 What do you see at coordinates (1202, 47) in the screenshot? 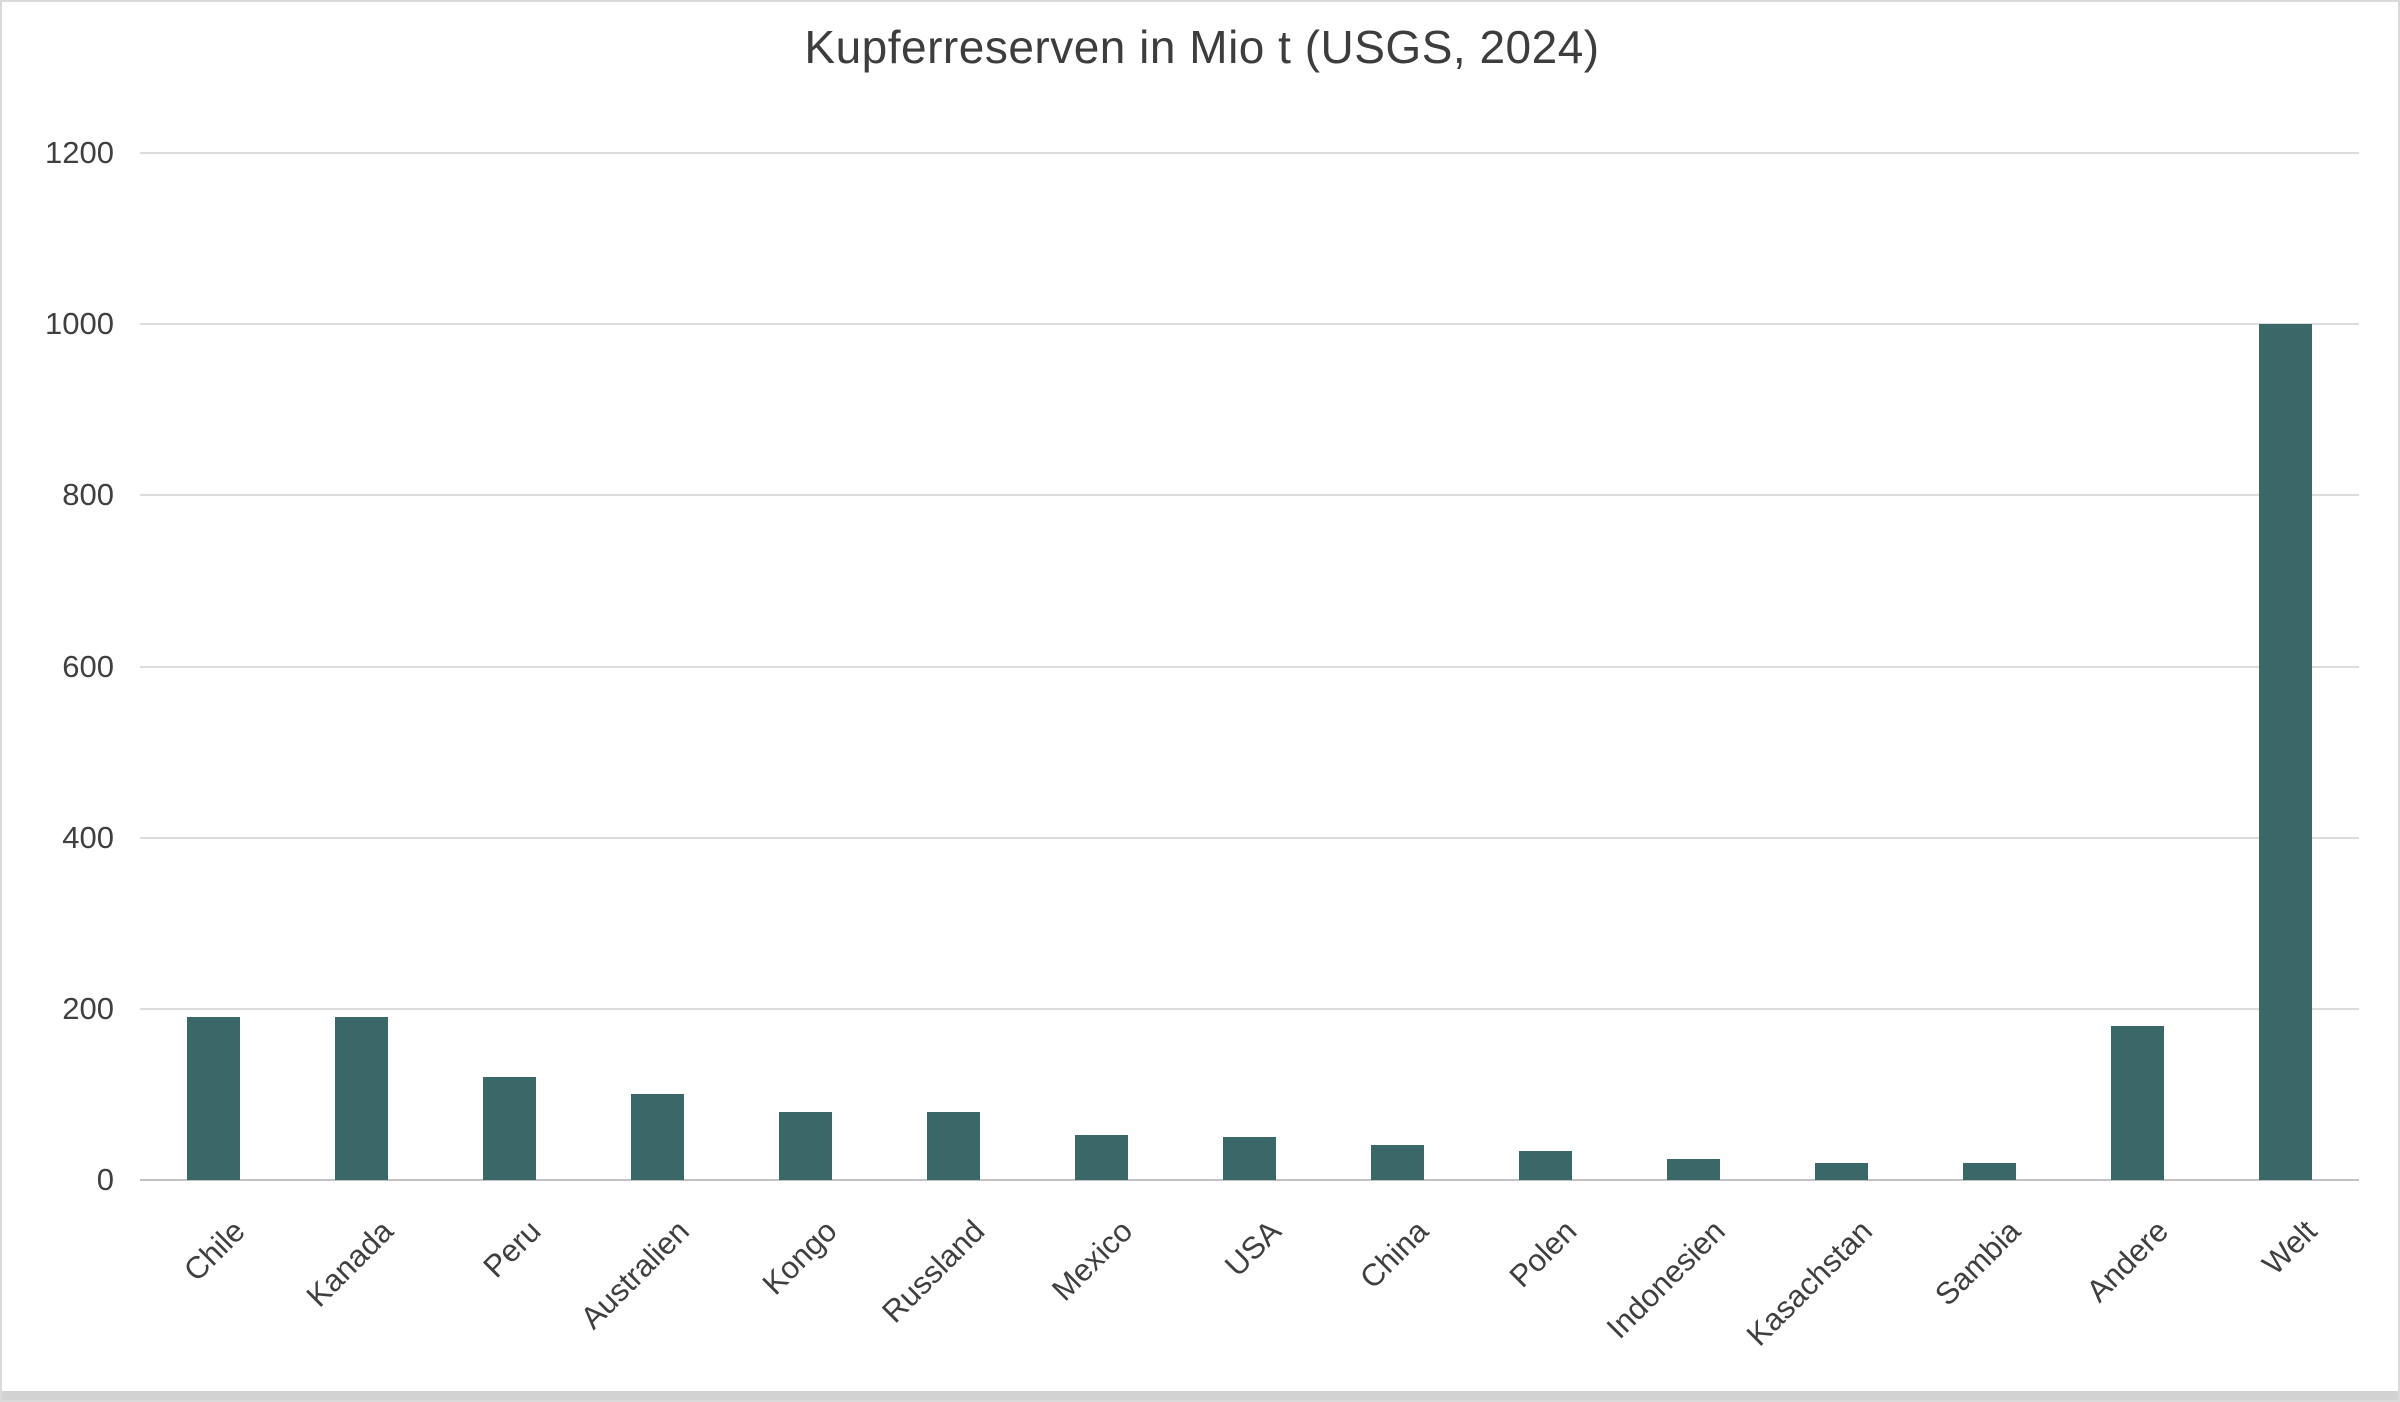
I see `chart-title: Kupferreserven in Mio t (USGS, 2024)` at bounding box center [1202, 47].